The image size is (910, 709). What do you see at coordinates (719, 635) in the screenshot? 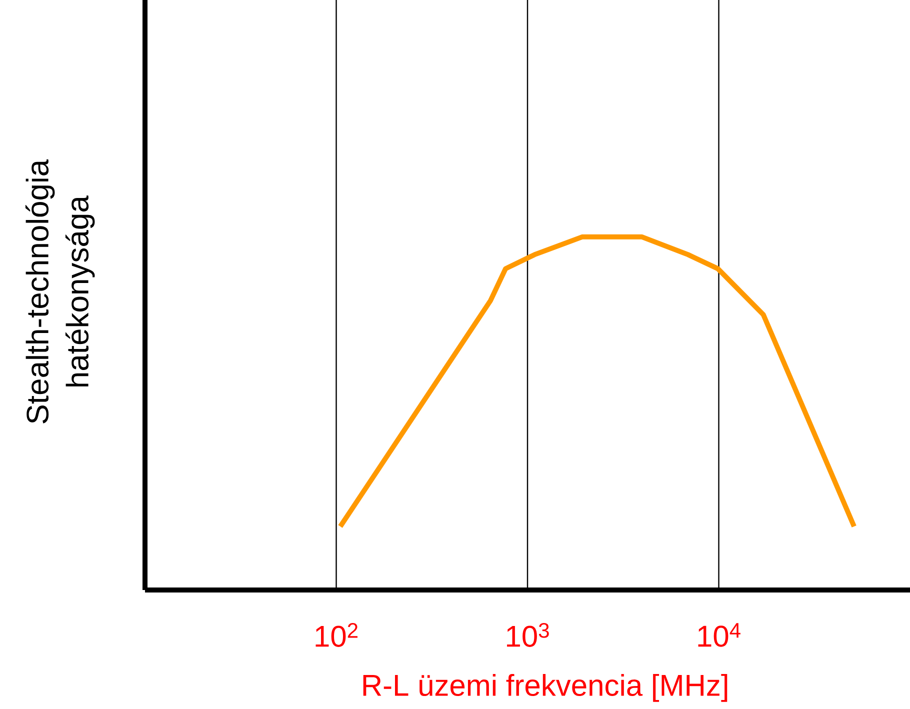
I see `x-tick-label: 10$^{4}$` at bounding box center [719, 635].